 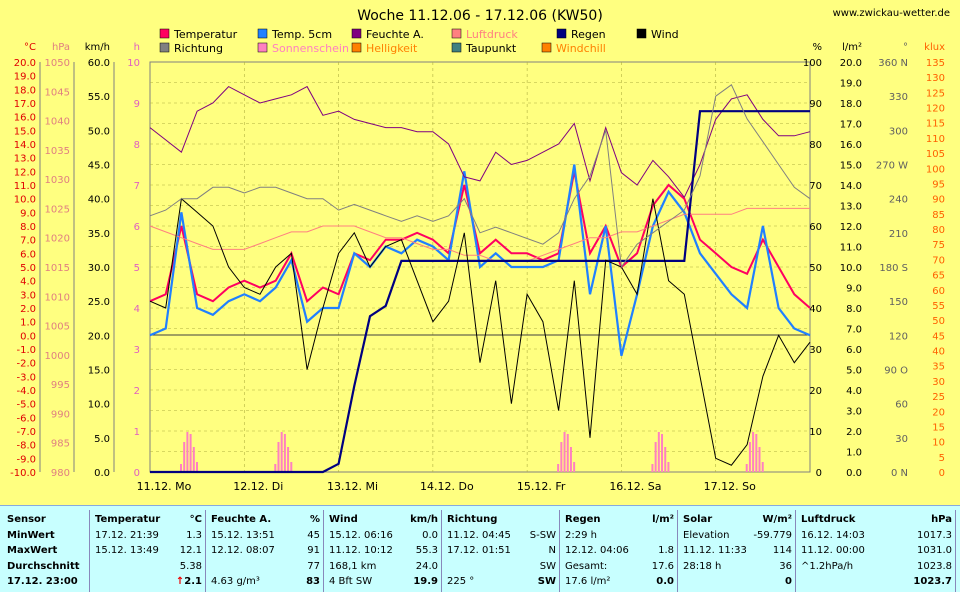 I want to click on legend-label: Sonnenschein, so click(x=310, y=48).